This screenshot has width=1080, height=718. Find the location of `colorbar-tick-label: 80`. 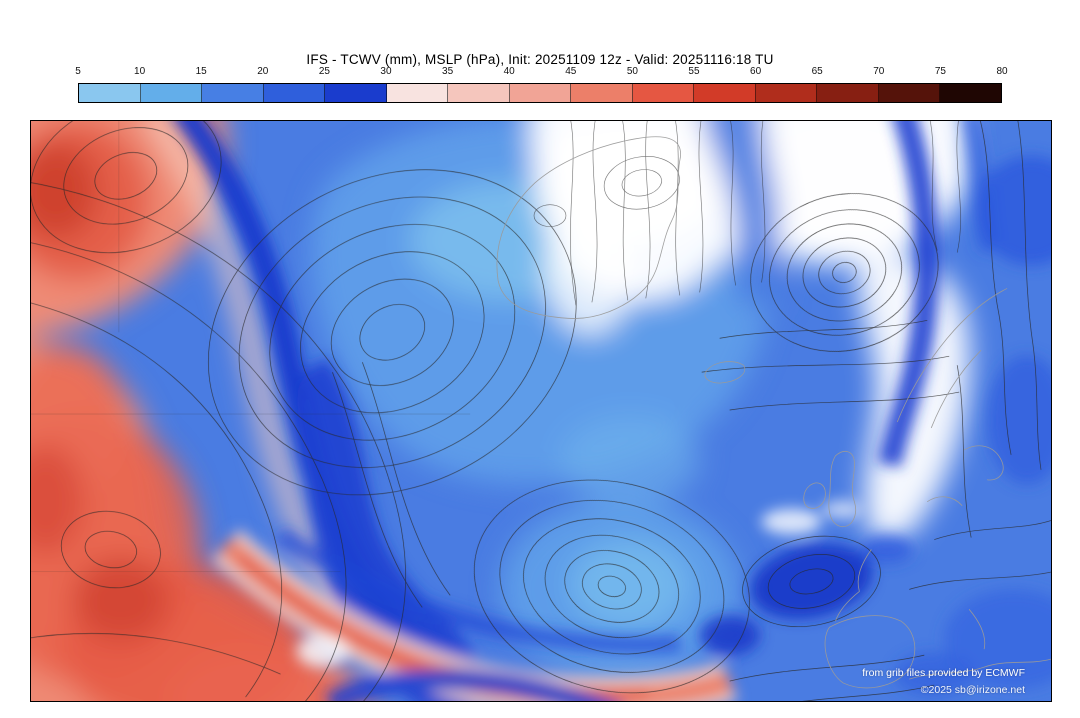

colorbar-tick-label: 80 is located at coordinates (1002, 71).